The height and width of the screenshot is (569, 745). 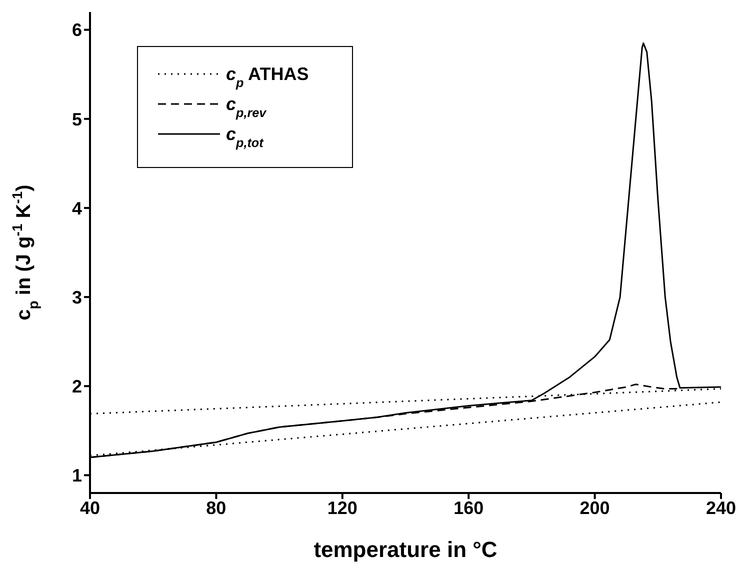 I want to click on legend-label: c$_{p}$ ATHAS, so click(x=267, y=77).